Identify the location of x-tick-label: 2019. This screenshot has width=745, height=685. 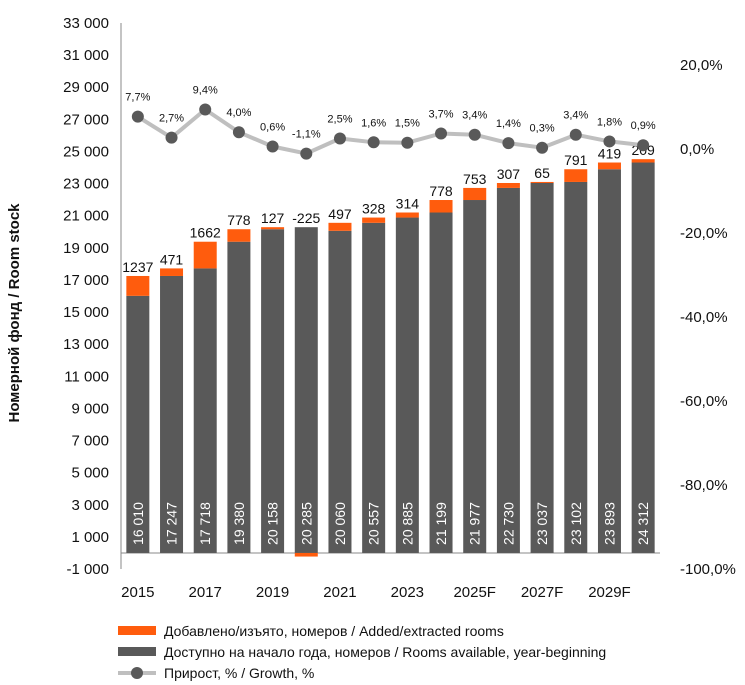
(272, 592).